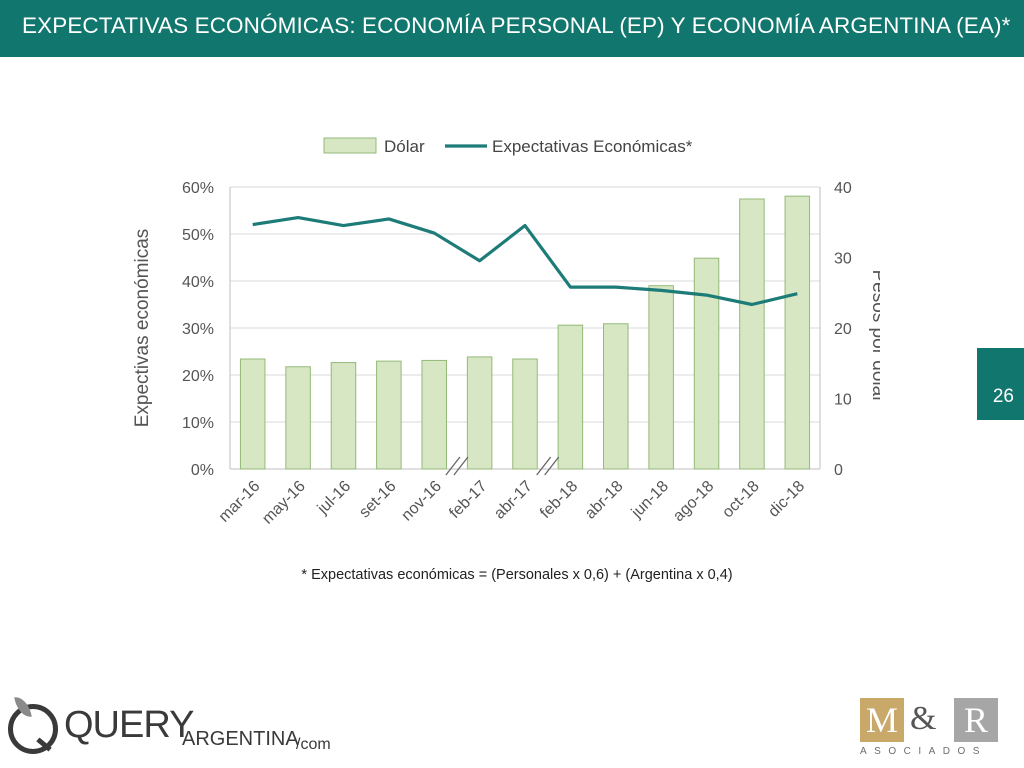  What do you see at coordinates (693, 501) in the screenshot?
I see `x-tick-label: ago-18` at bounding box center [693, 501].